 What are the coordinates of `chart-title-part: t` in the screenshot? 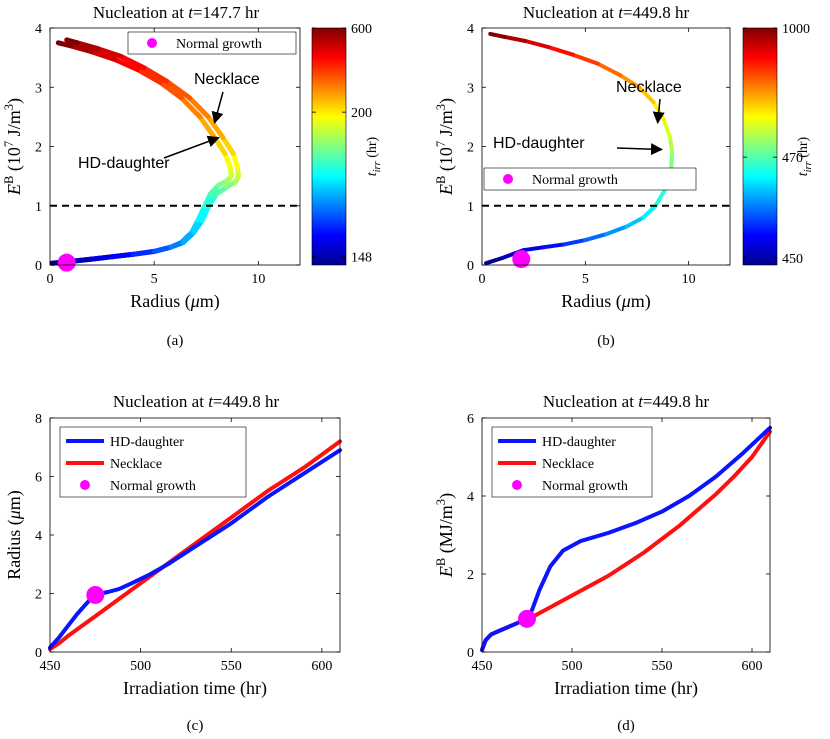 It's located at (191, 12).